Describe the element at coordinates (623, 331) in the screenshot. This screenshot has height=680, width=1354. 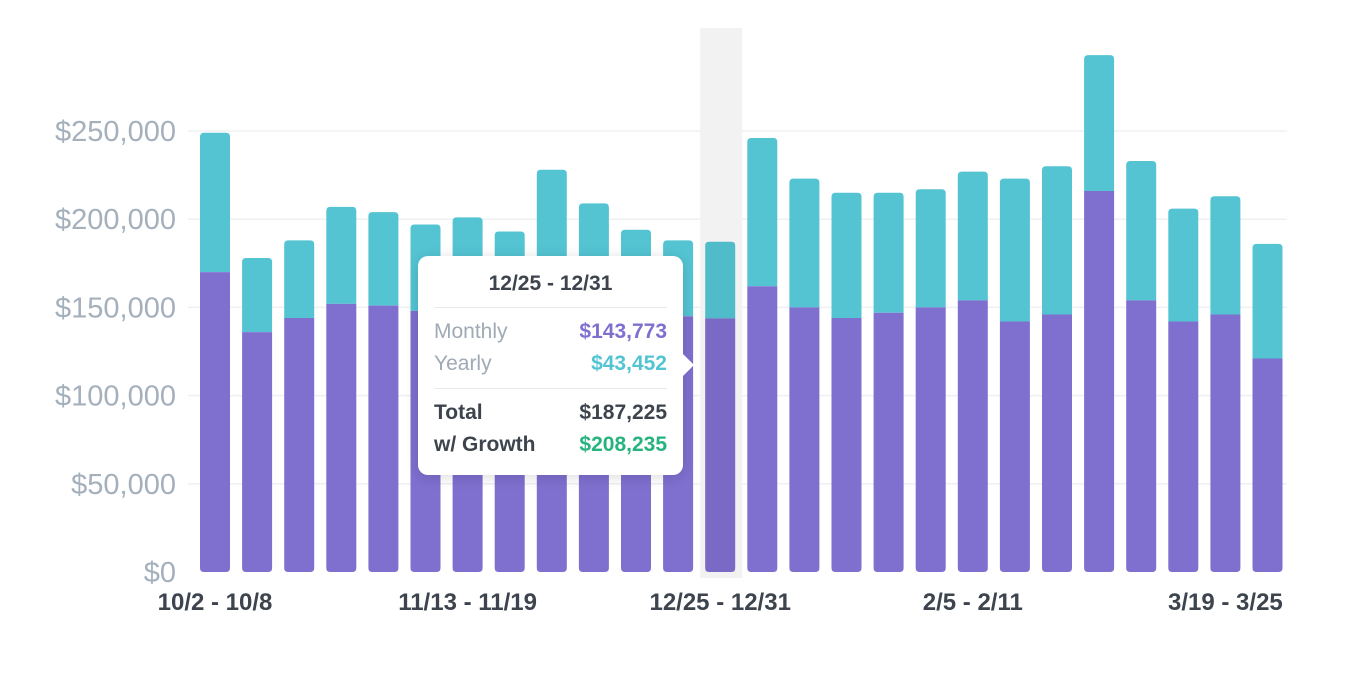
I see `tooltip-monthly-value: $143,773` at that location.